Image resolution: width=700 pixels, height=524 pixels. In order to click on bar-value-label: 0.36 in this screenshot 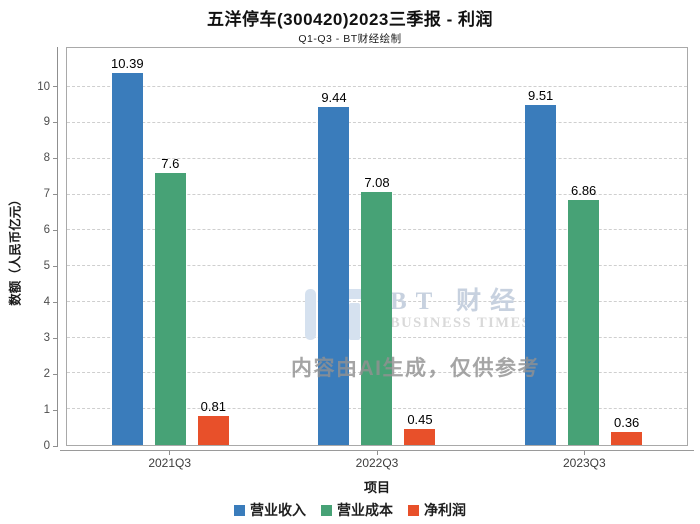, I will do `click(626, 423)`.